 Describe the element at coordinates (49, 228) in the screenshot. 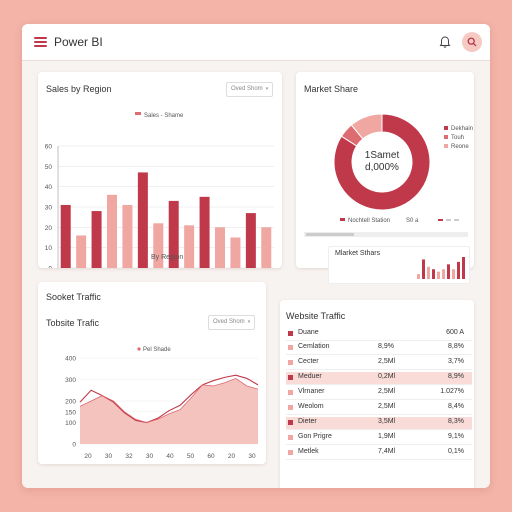

I see `y-tick-label: 20` at that location.